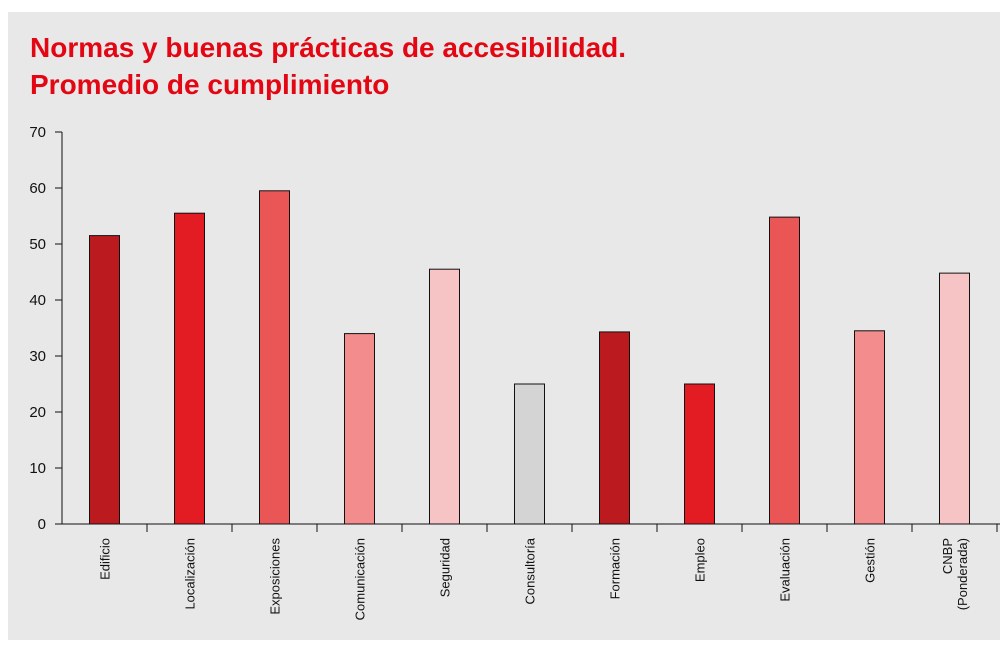  Describe the element at coordinates (275, 576) in the screenshot. I see `x-tick-label: Exposiciones` at that location.